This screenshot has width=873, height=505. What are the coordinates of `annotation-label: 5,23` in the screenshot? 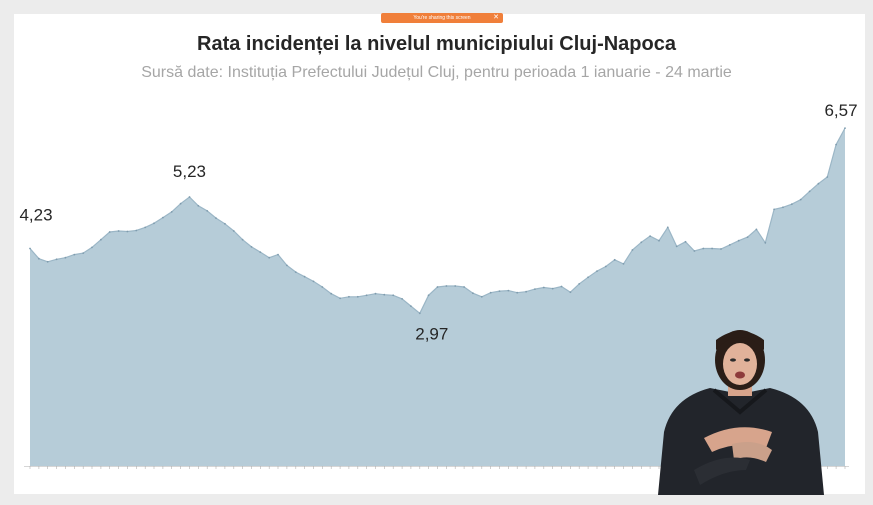 It's located at (189, 171).